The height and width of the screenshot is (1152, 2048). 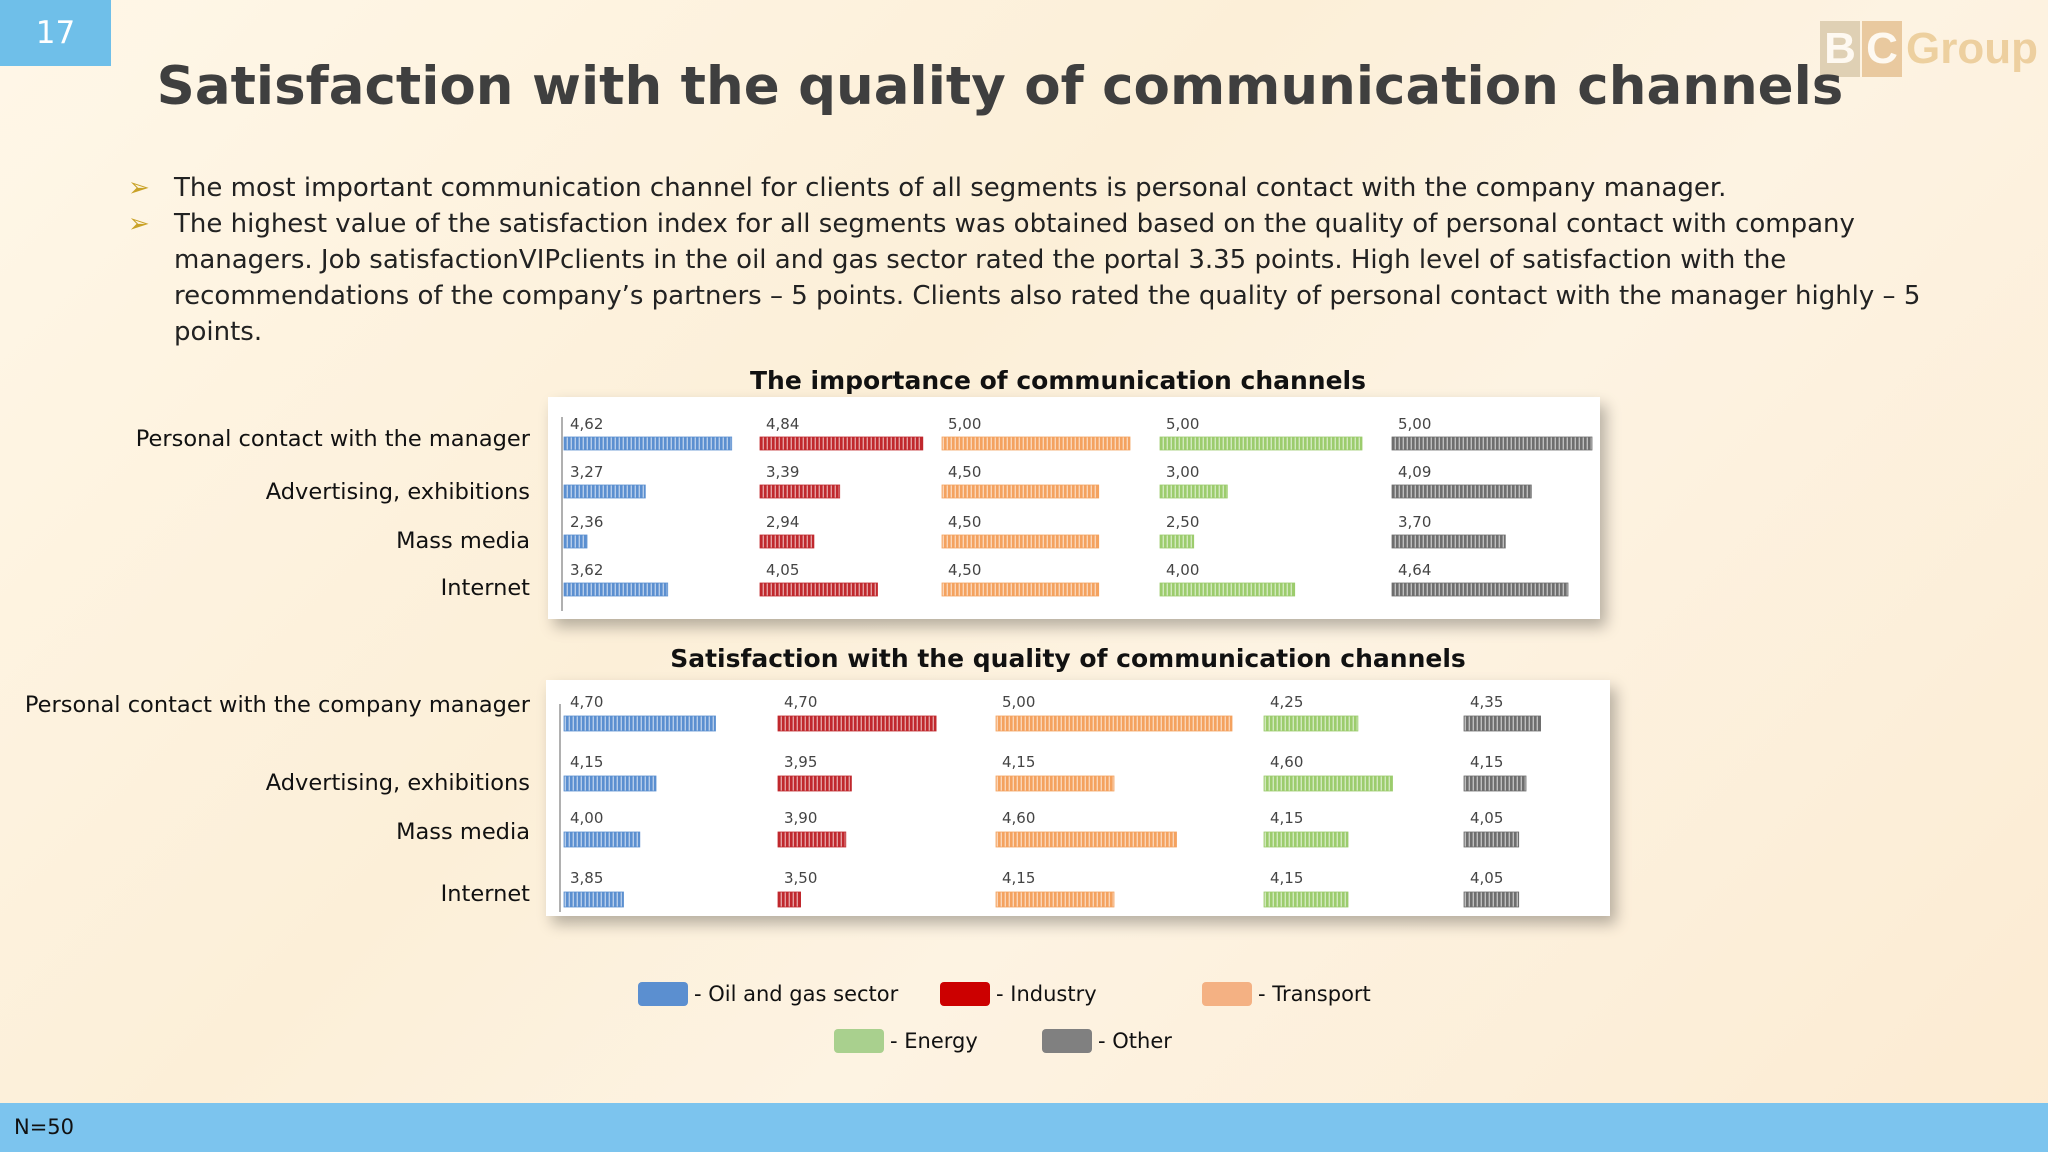 What do you see at coordinates (586, 522) in the screenshot?
I see `bar-value-label: 2,36` at bounding box center [586, 522].